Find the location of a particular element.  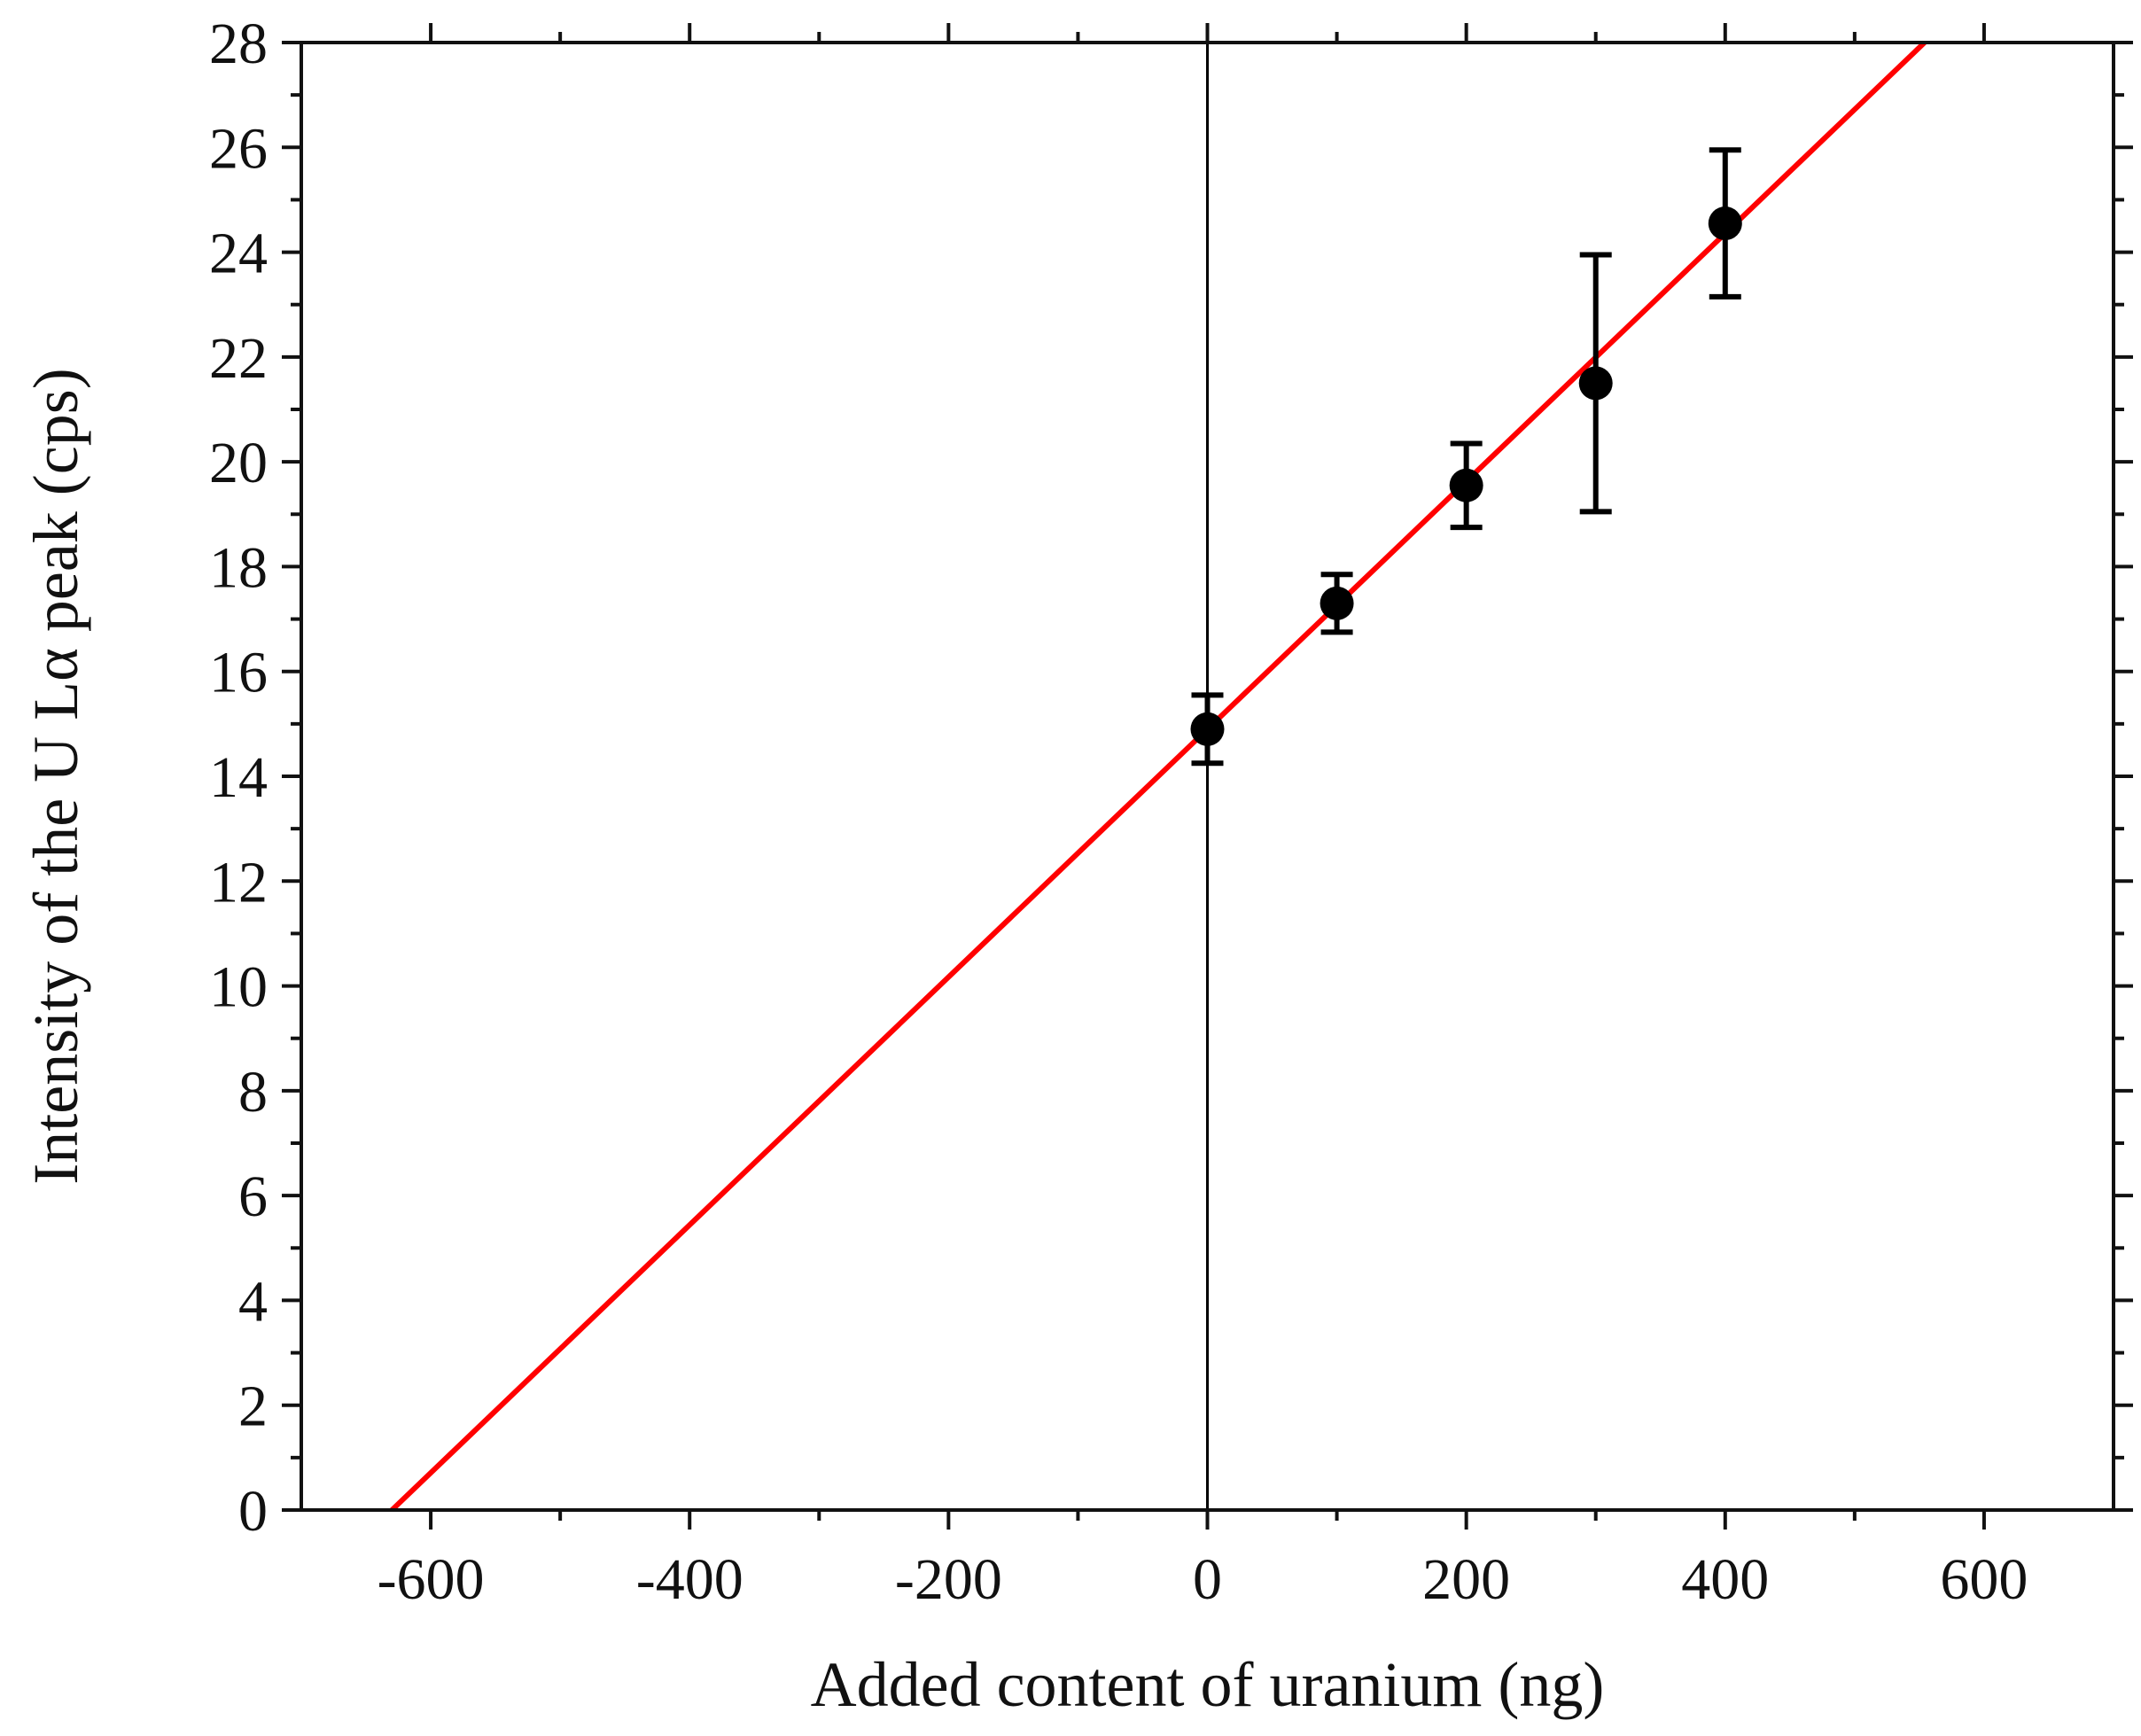

x-tick-label: -400 is located at coordinates (690, 1579).